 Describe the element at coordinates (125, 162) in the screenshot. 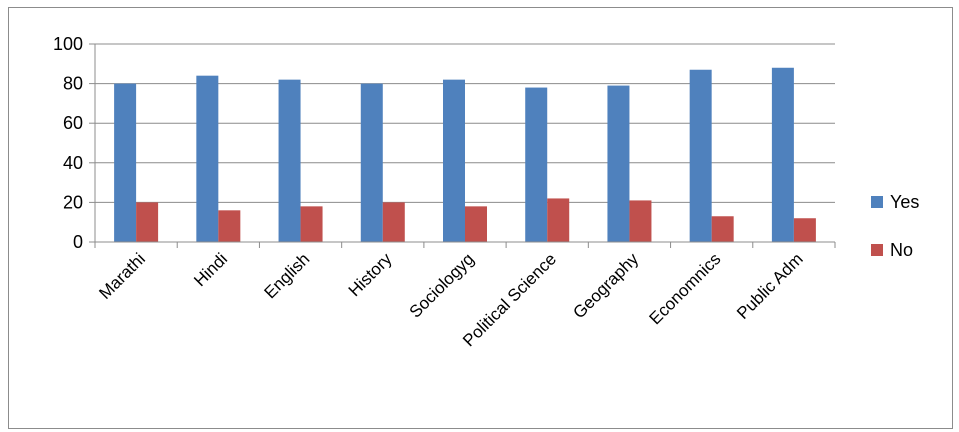

I see `bar-yes-marathi` at that location.